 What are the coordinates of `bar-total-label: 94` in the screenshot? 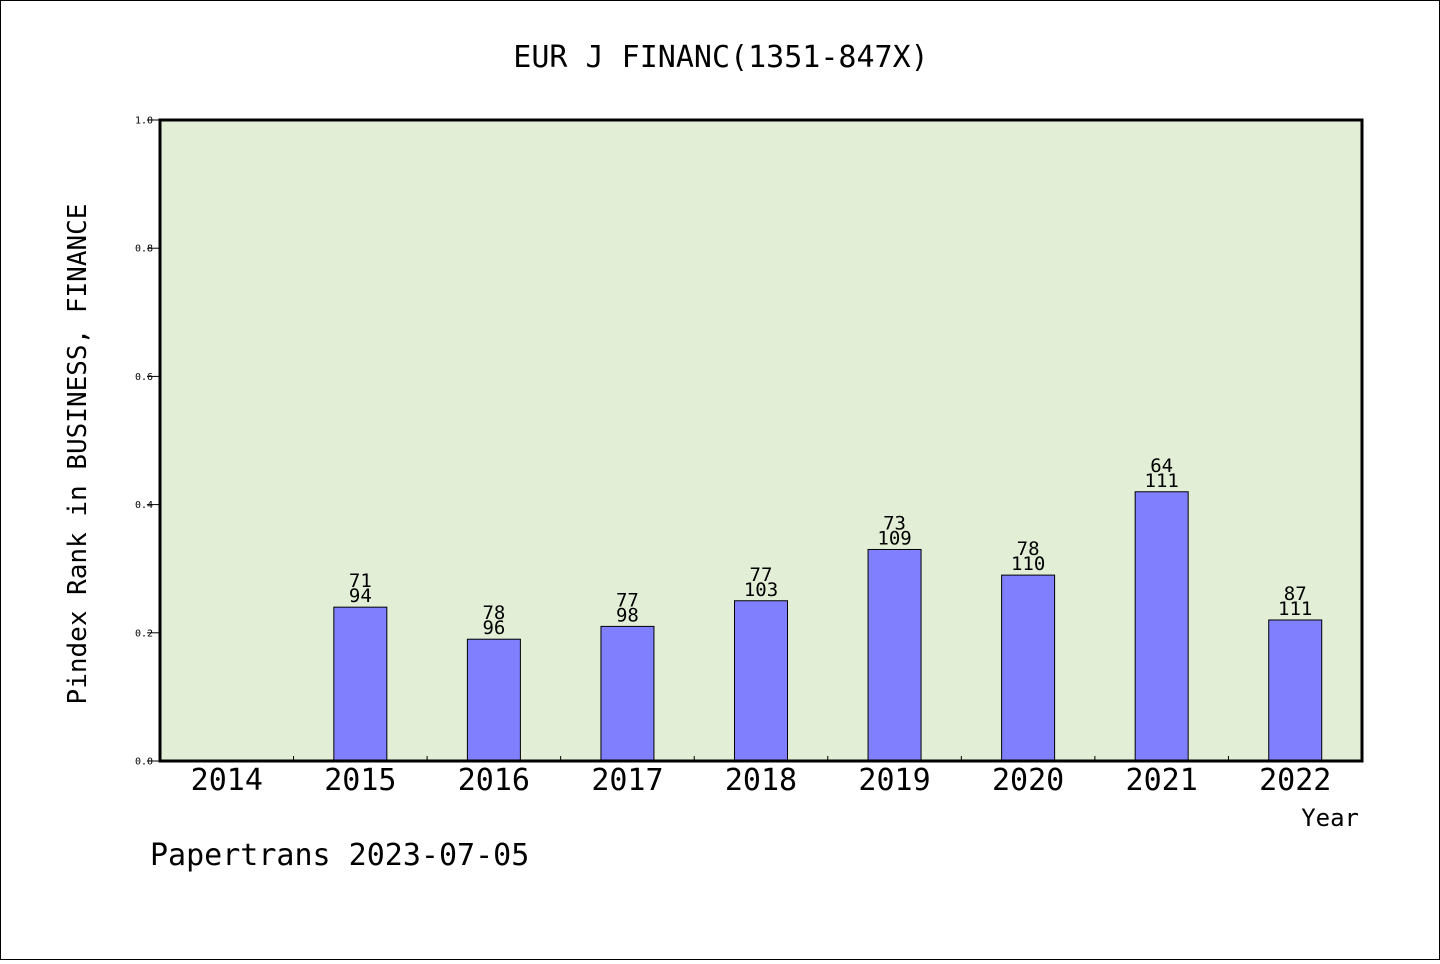 It's located at (360, 596).